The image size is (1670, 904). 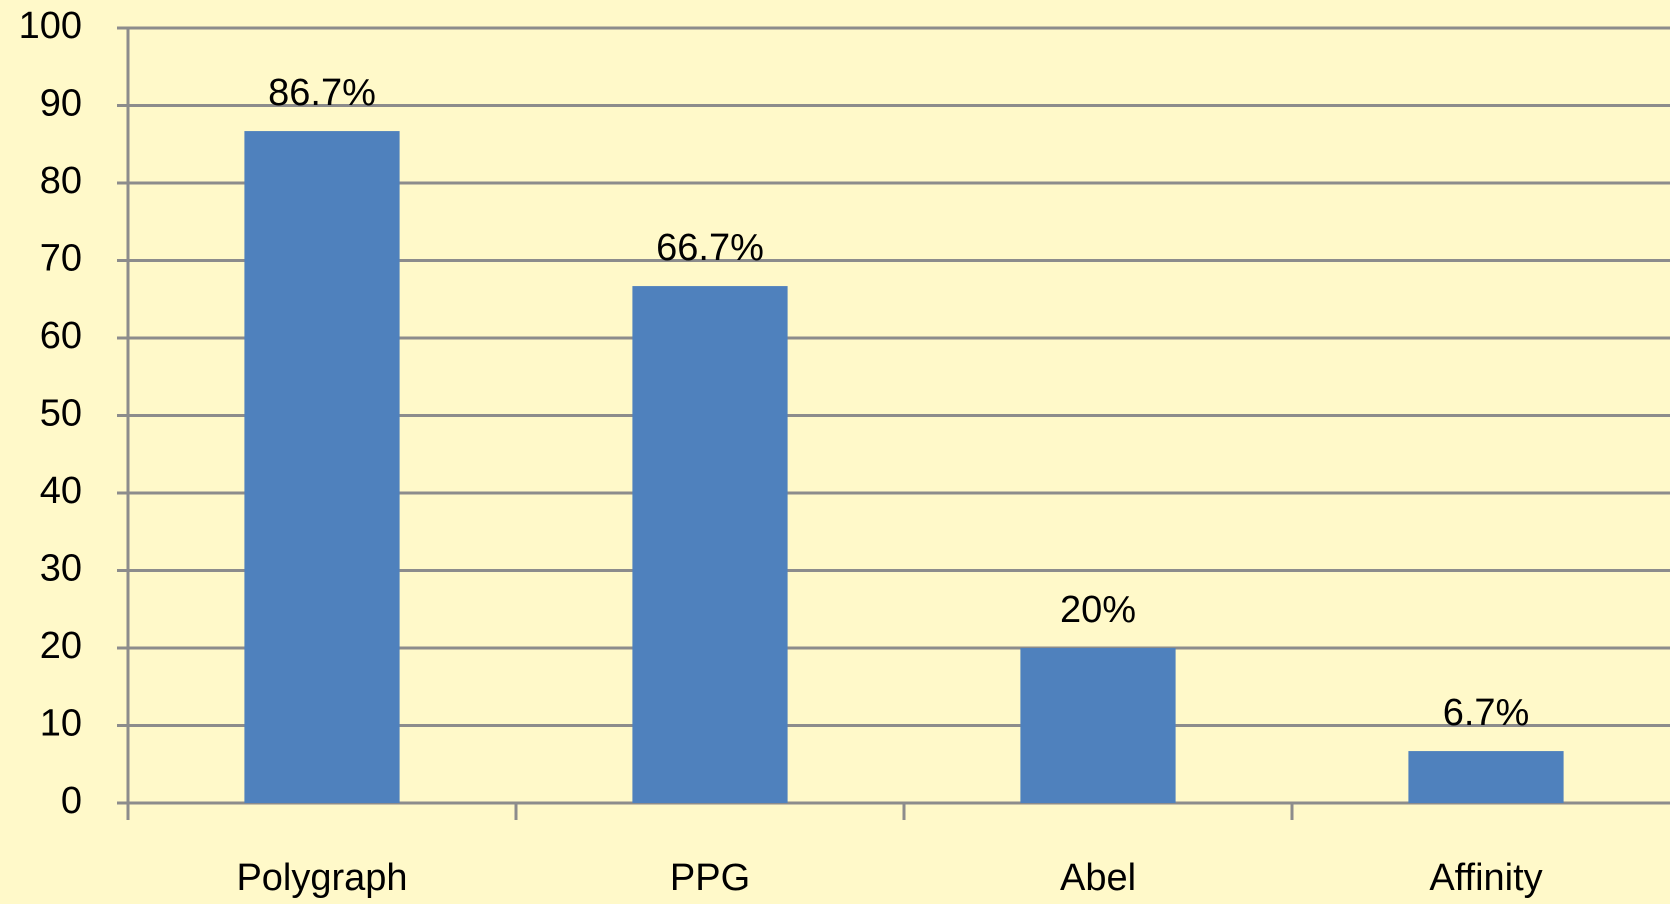 I want to click on x-tick-label: PPG, so click(x=710, y=878).